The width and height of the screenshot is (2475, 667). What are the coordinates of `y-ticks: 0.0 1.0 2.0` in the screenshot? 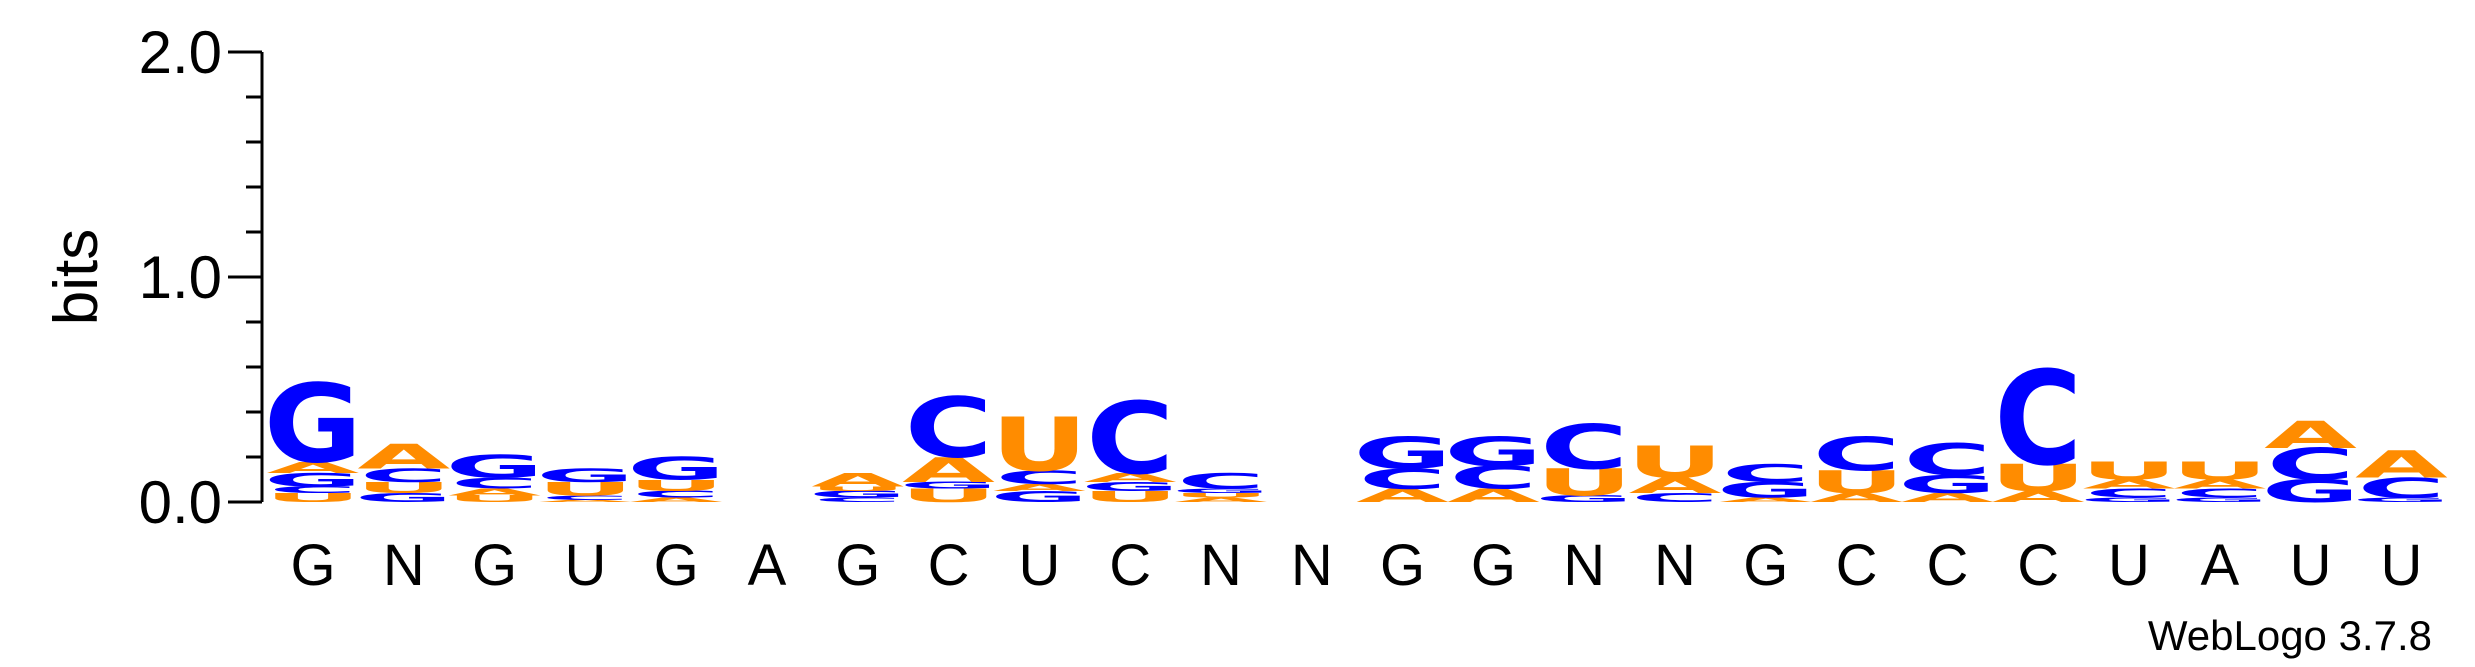 It's located at (200, 277).